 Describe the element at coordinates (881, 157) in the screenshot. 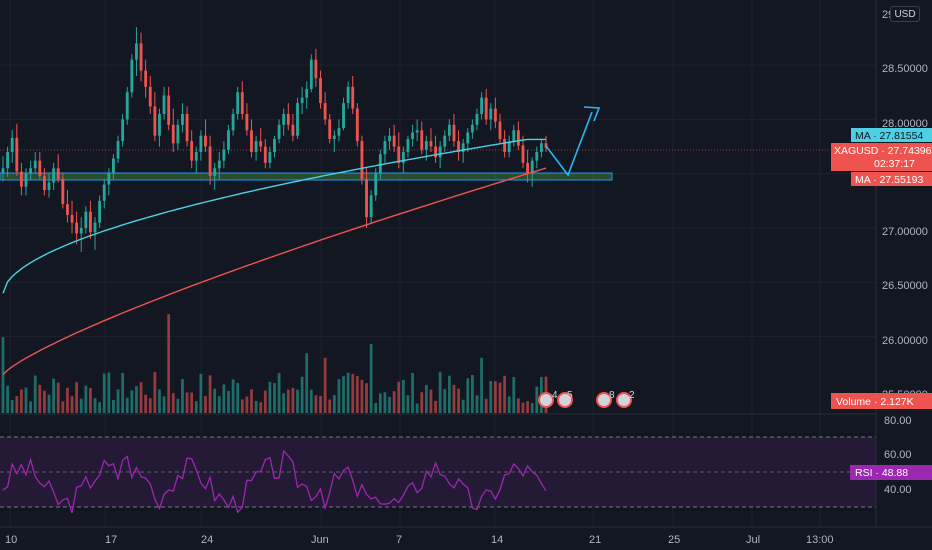

I see `symbol-price-tag: XAGUSD · 27.74396 02:37:17` at that location.